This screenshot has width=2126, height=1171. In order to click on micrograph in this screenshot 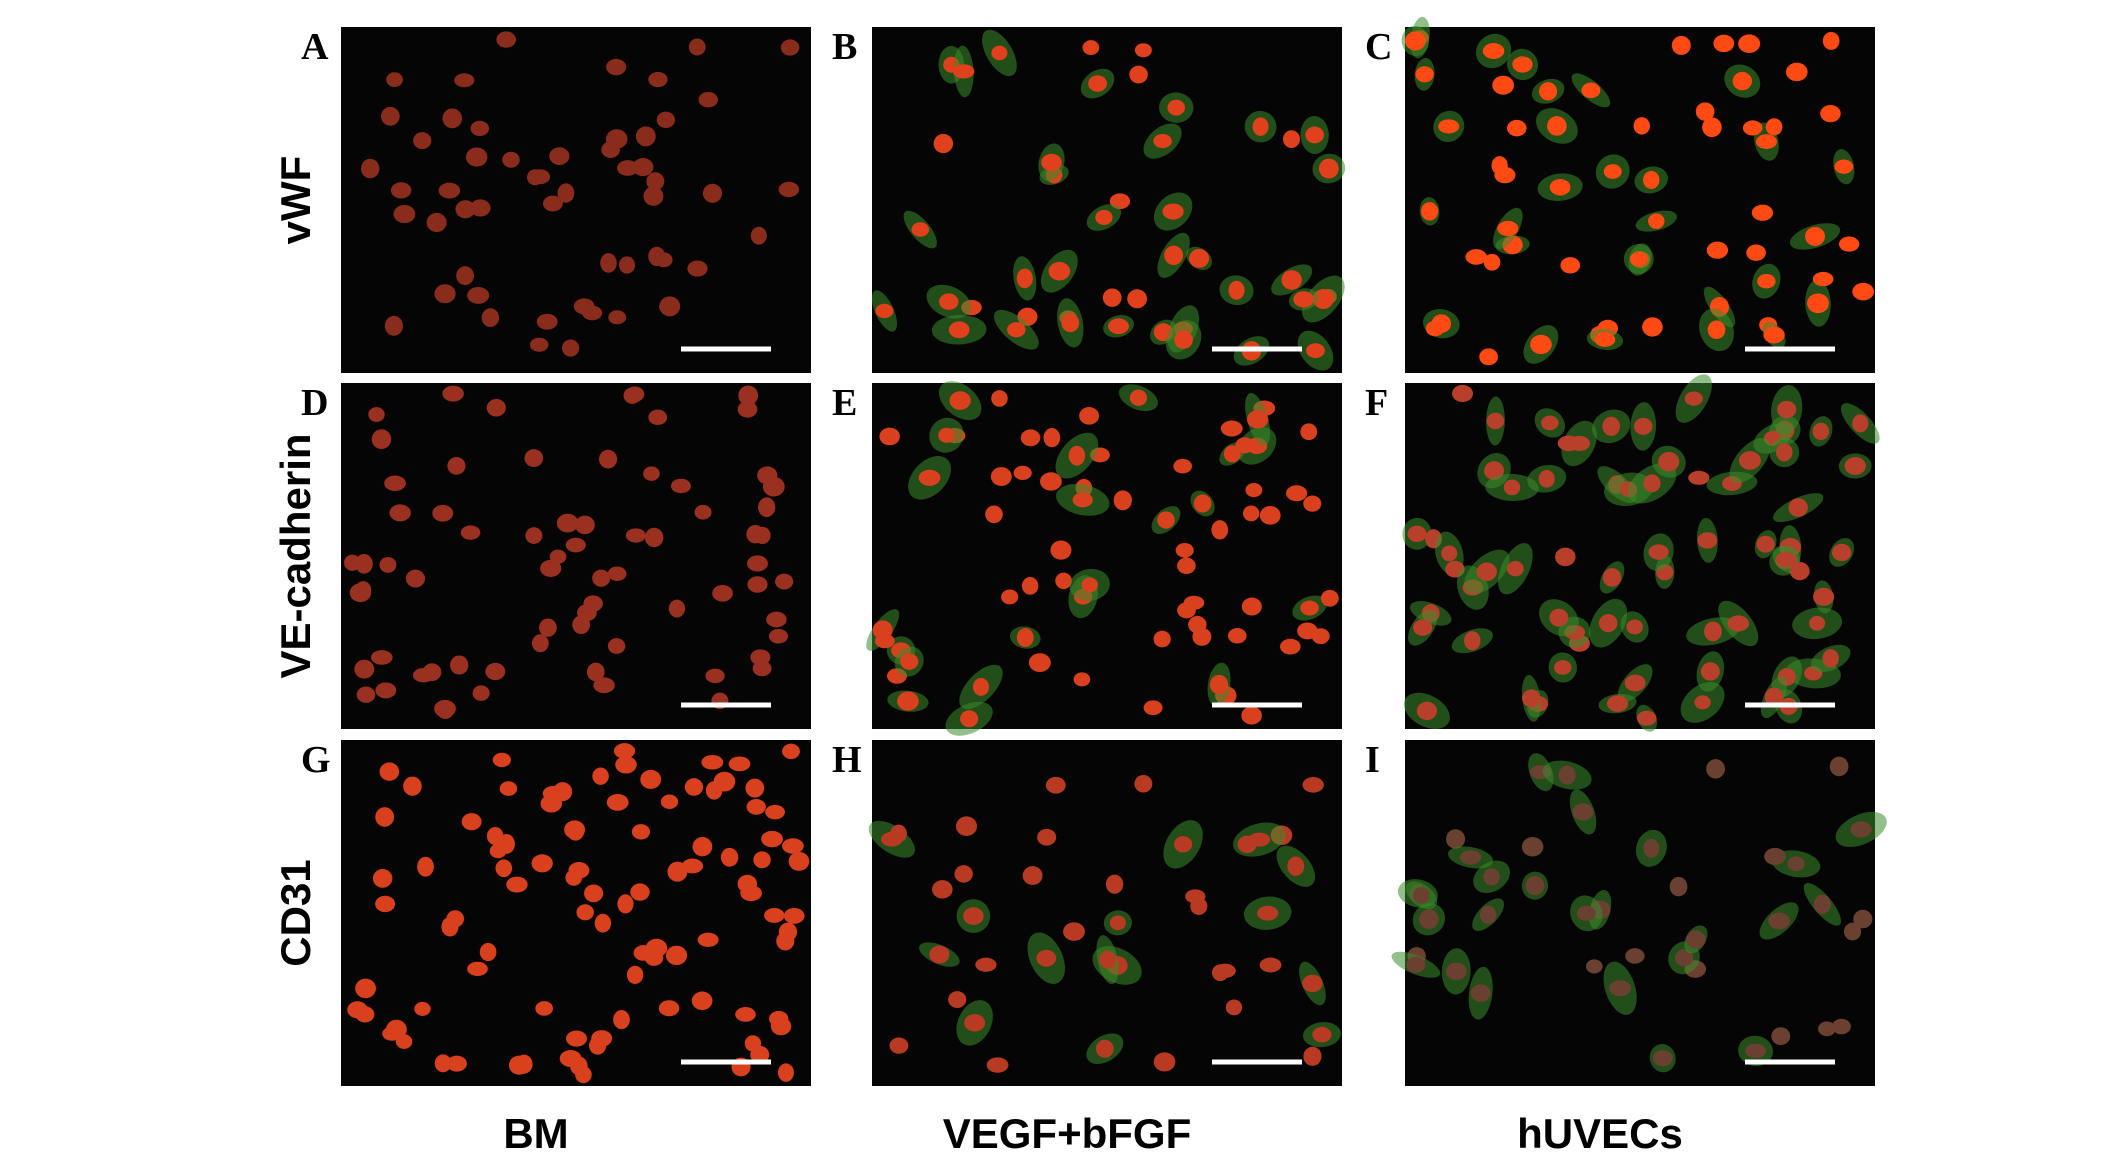, I will do `click(576, 200)`.